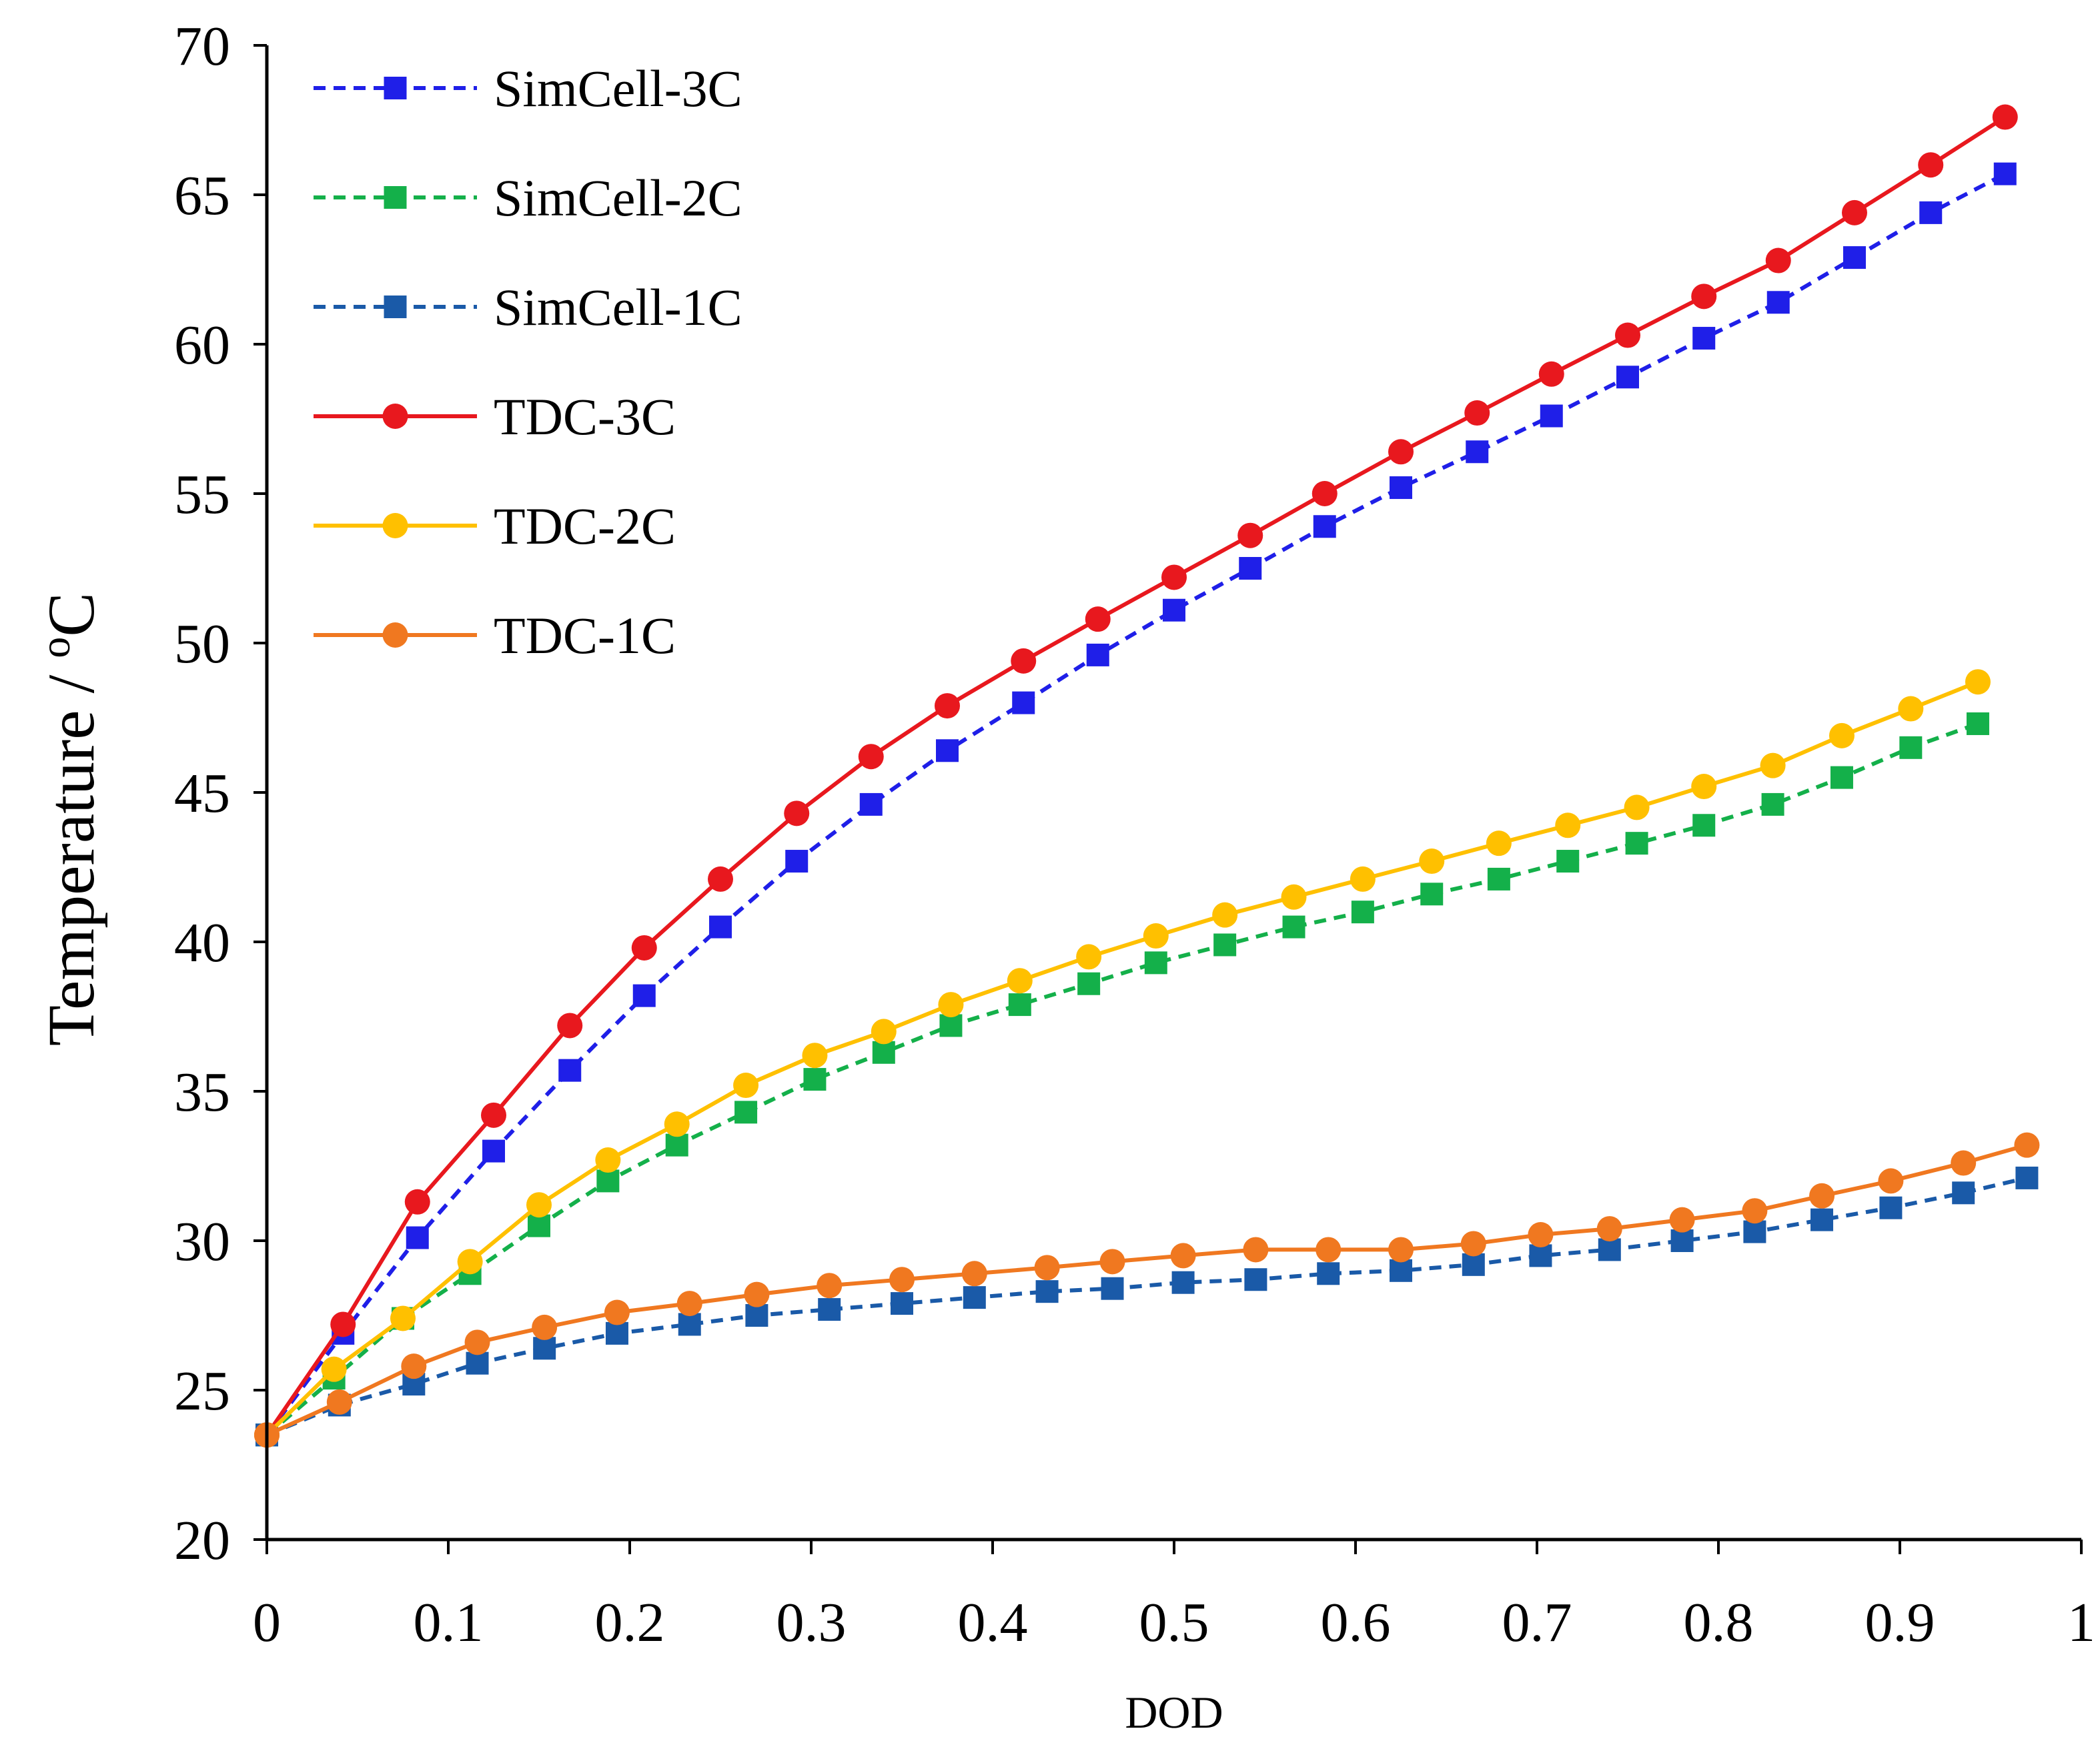 Image resolution: width=2100 pixels, height=1739 pixels. Describe the element at coordinates (395, 635) in the screenshot. I see `legend-marker-tdc-1c` at that location.